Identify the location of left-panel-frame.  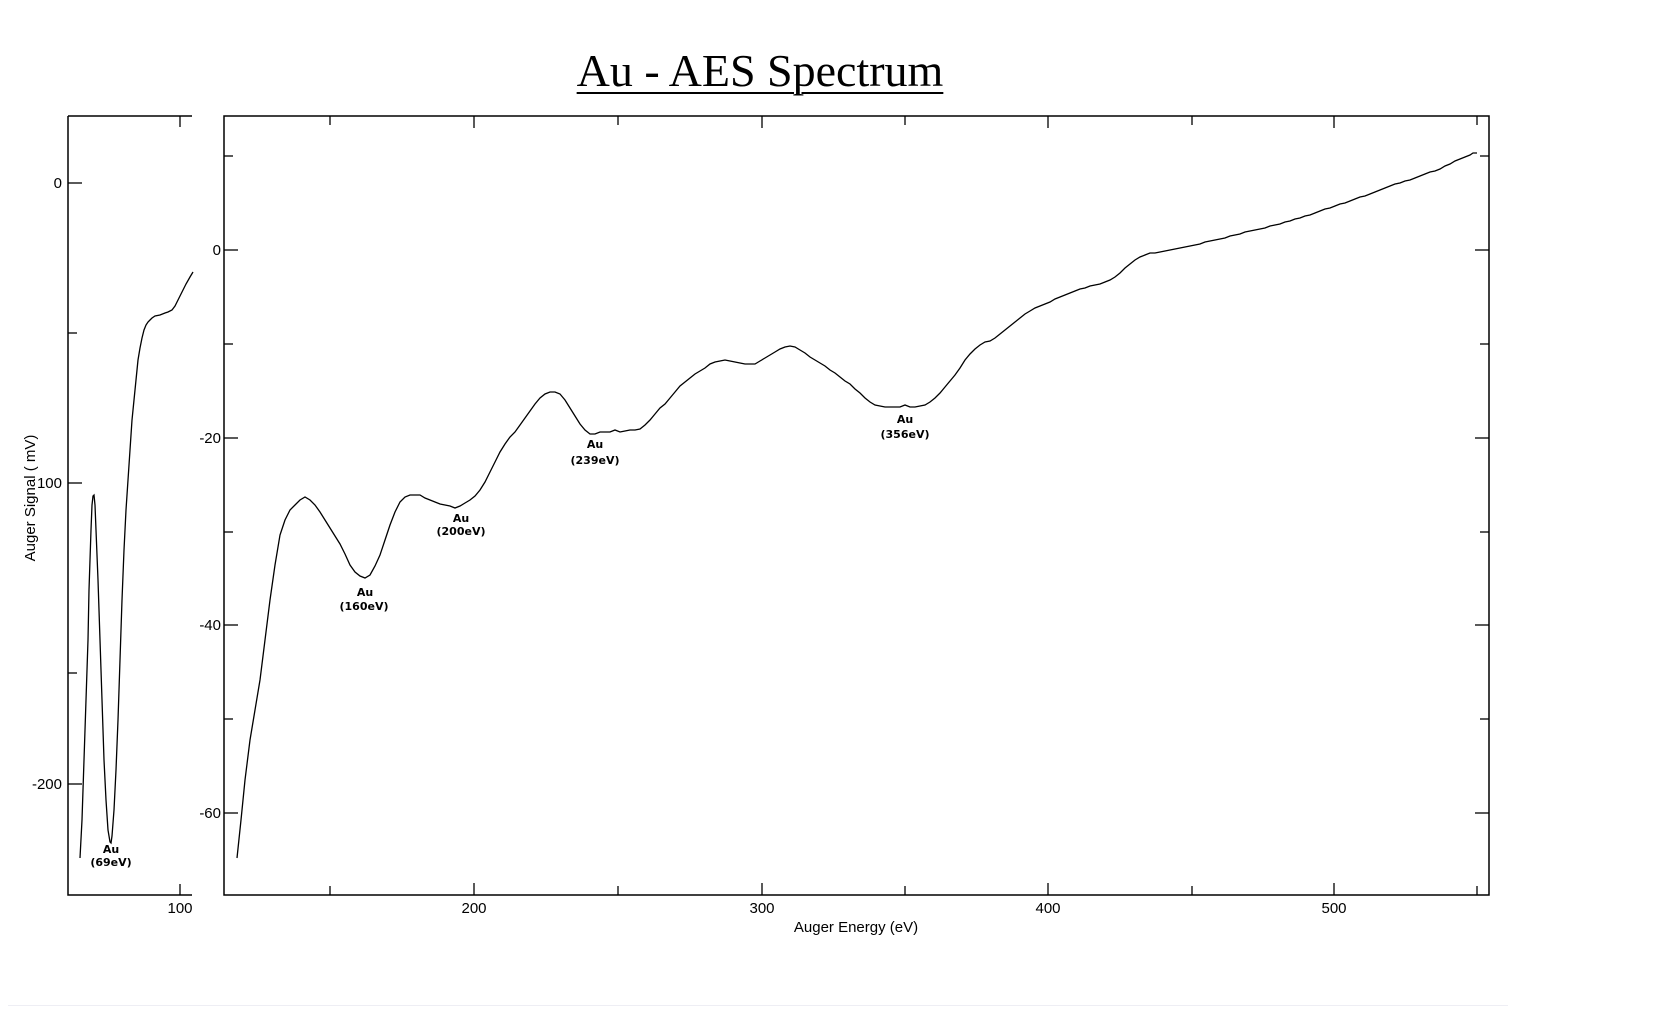
(129, 505).